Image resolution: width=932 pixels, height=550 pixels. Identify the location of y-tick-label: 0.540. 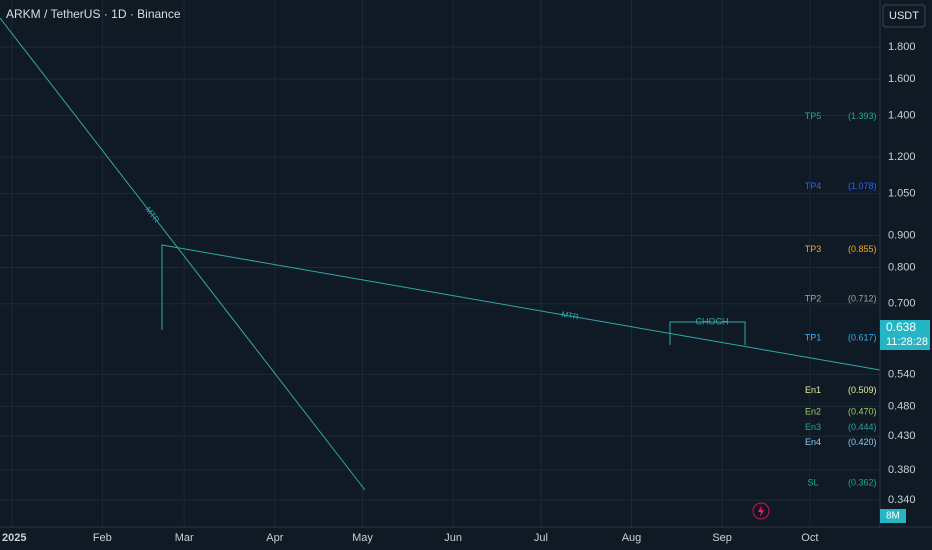
(902, 374).